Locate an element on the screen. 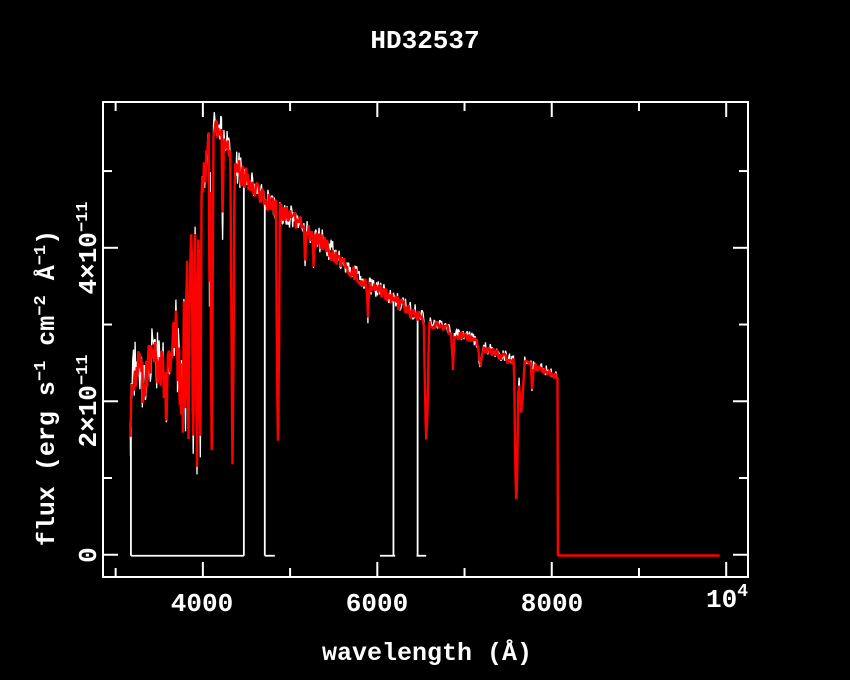 The width and height of the screenshot is (850, 680). x-tick-label-6000: 6000 is located at coordinates (377, 604).